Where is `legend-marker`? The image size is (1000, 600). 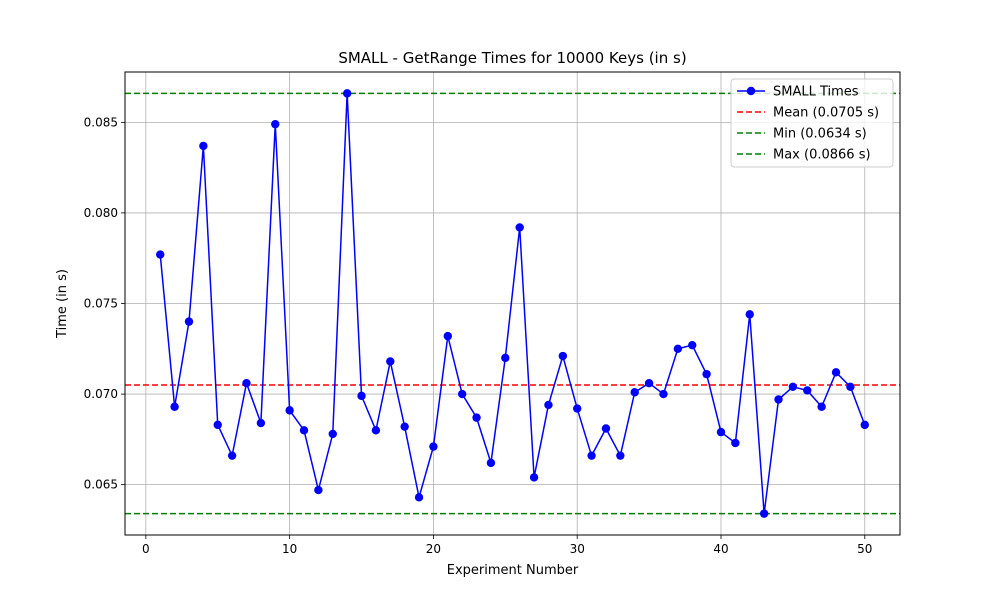
legend-marker is located at coordinates (751, 91).